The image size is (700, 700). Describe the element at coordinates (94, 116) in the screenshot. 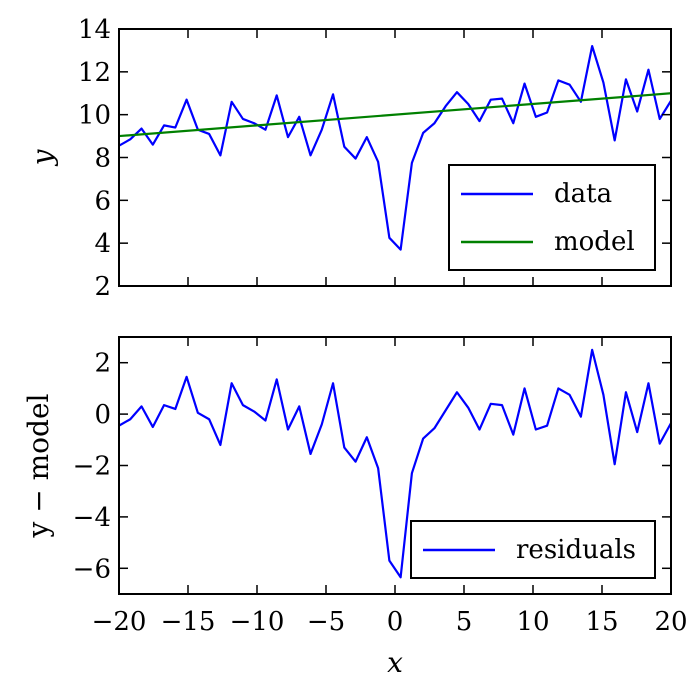

I see `top-ytick-label: 10` at that location.